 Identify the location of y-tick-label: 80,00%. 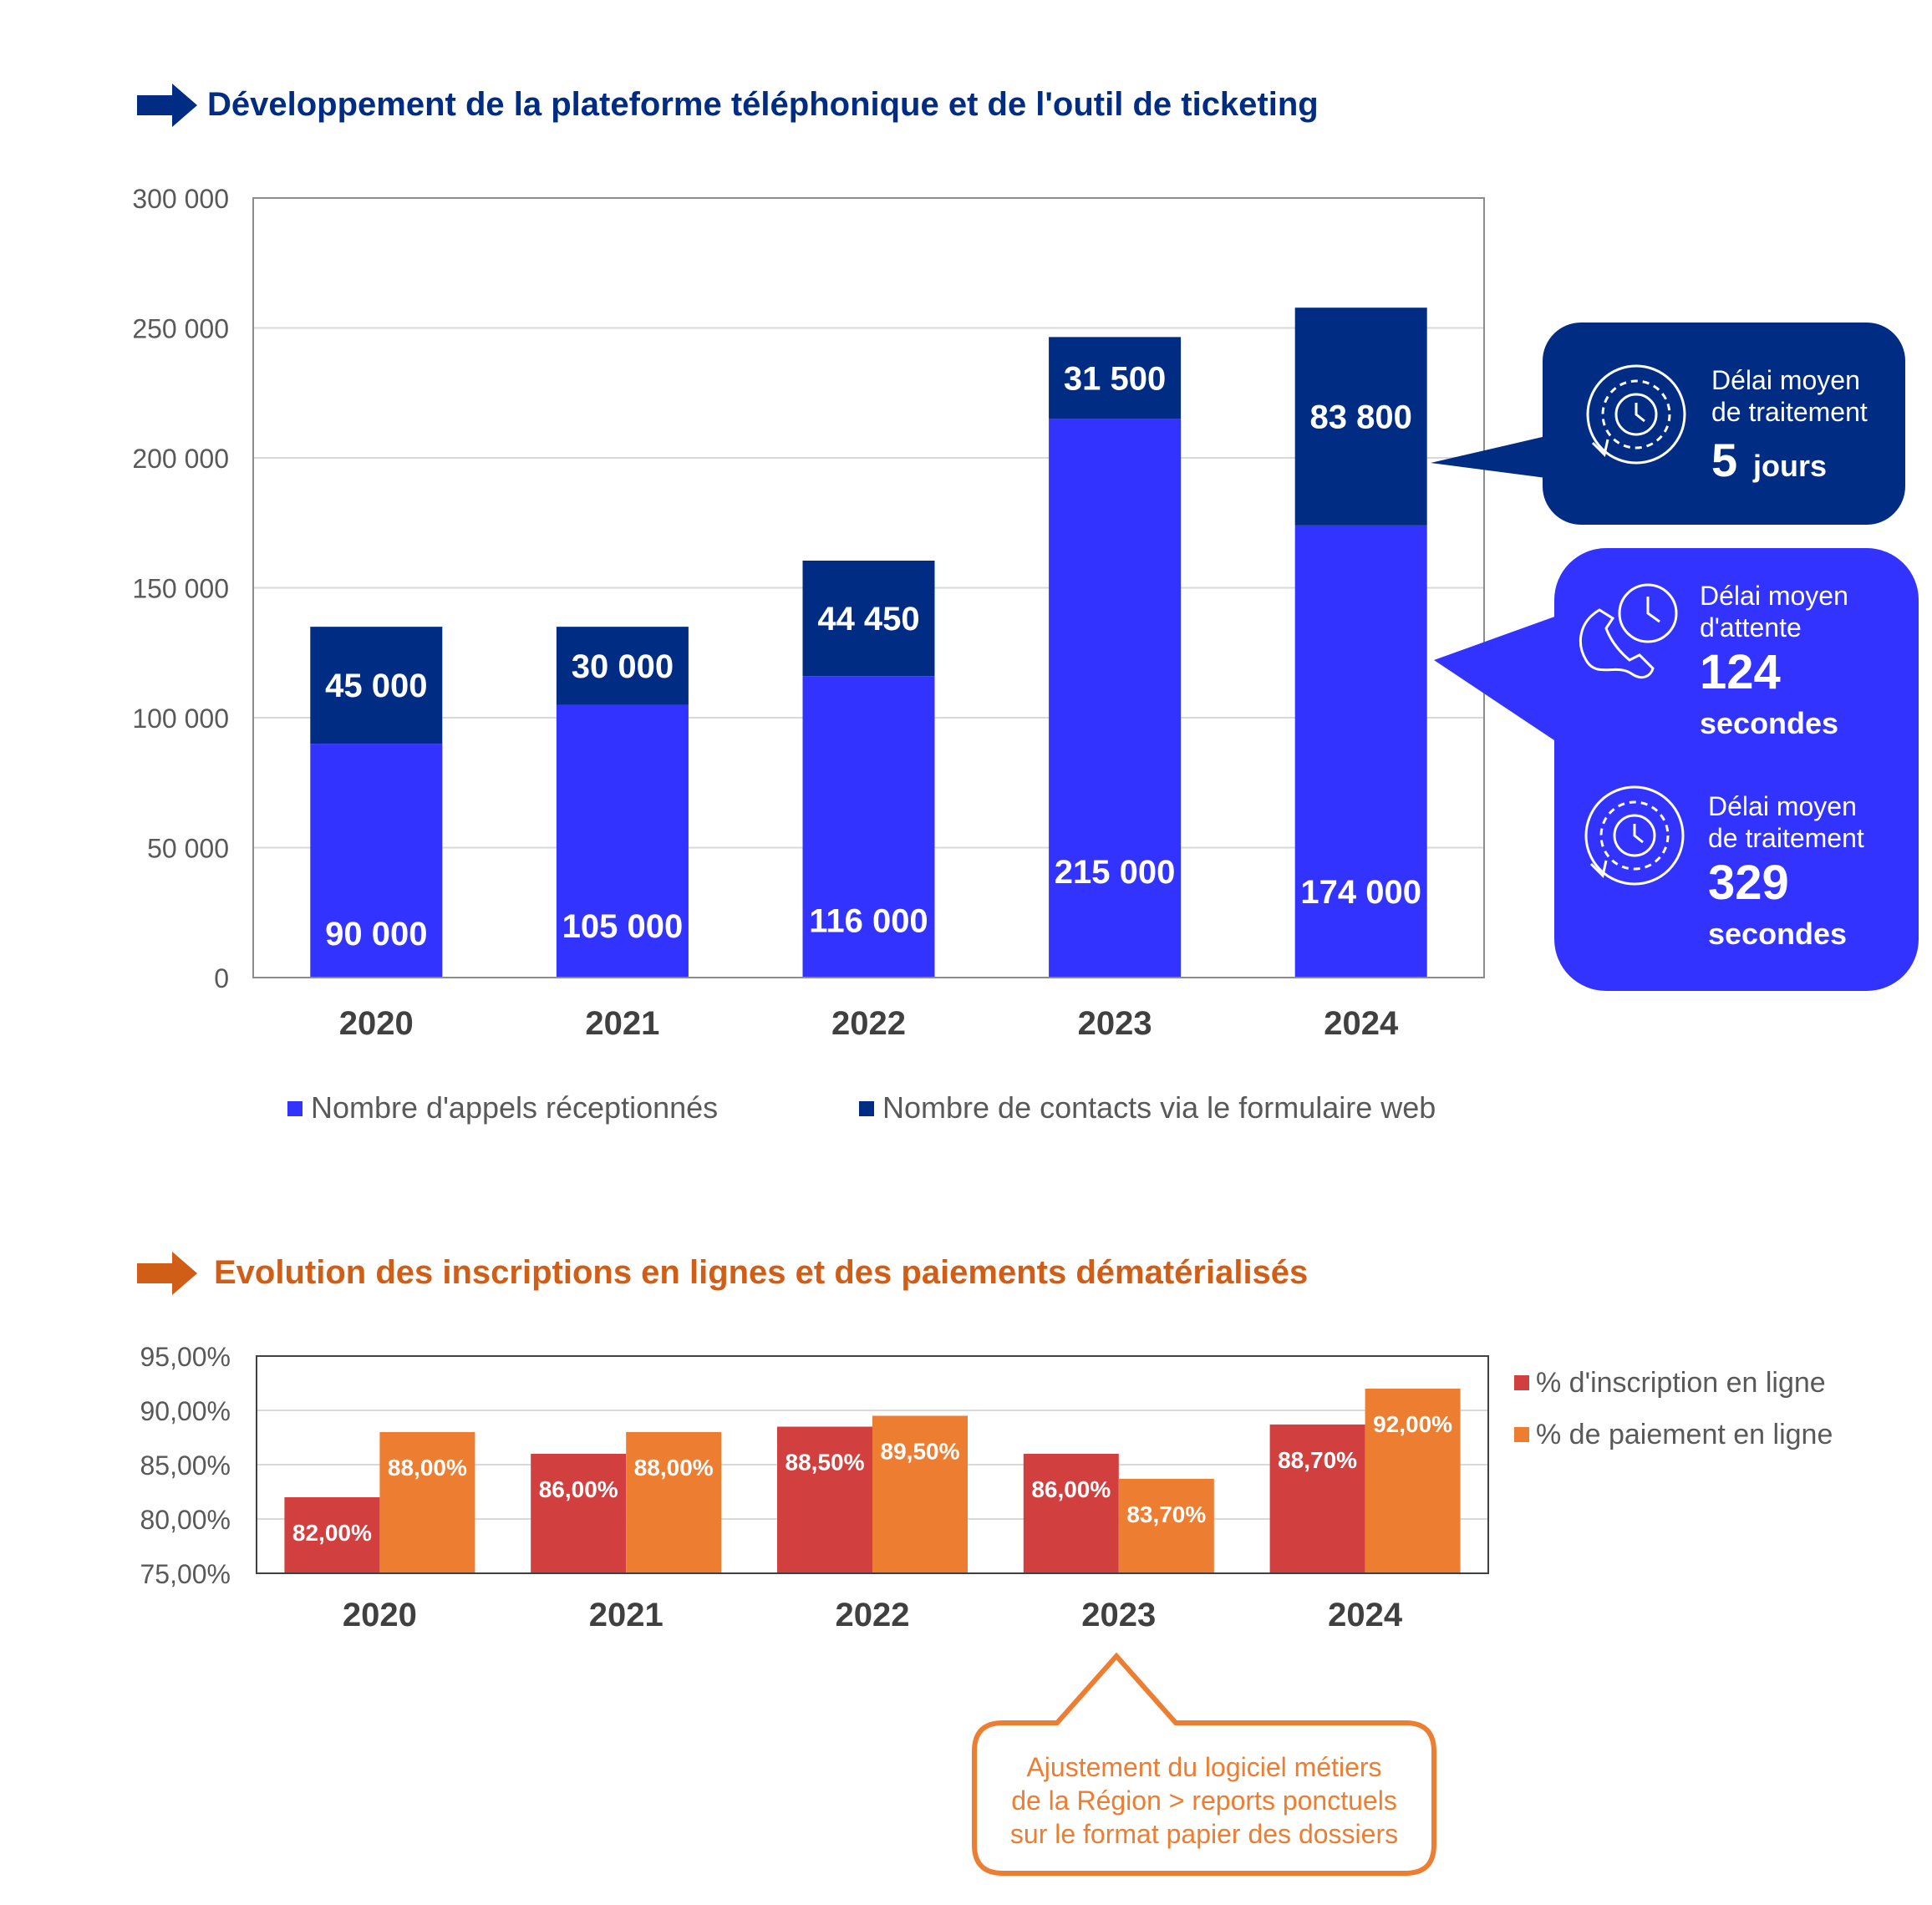
(185, 1520).